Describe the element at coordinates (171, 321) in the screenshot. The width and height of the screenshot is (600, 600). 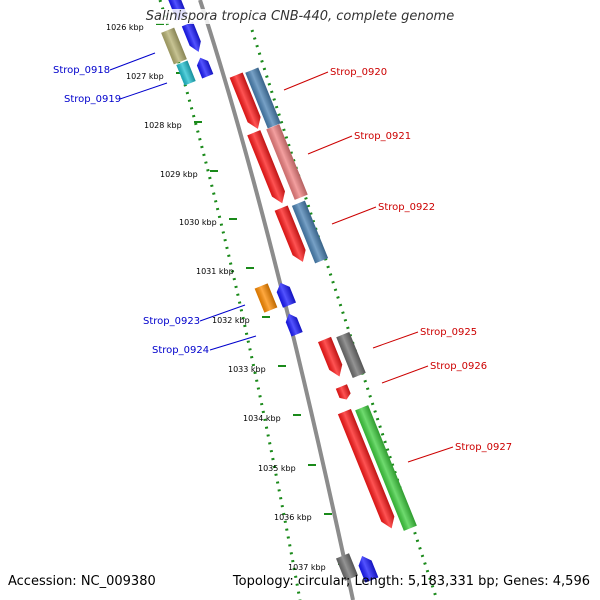
I see `gene-label-left: Strop_0923` at that location.